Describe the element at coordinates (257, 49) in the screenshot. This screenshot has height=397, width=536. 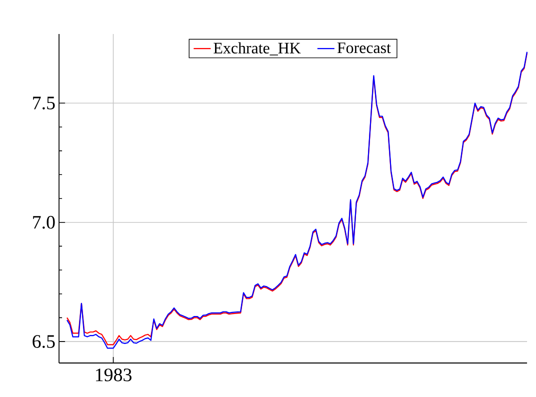
I see `legend-label: Exchrate_HK` at that location.